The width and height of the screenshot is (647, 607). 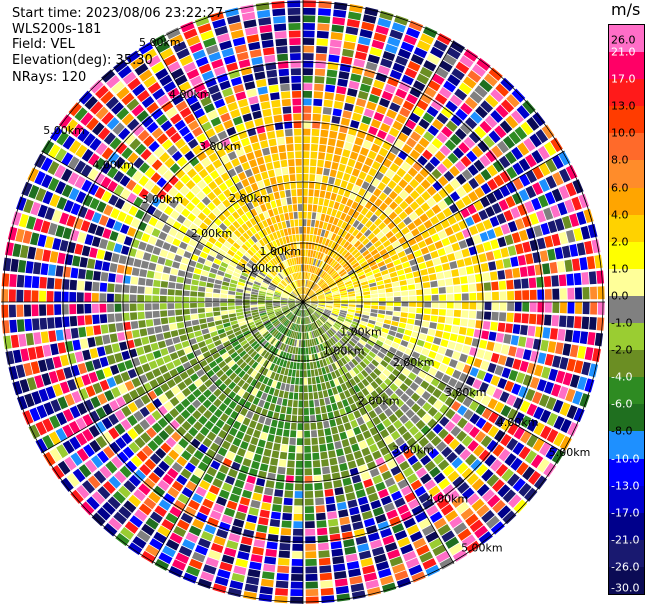 What do you see at coordinates (626, 228) in the screenshot?
I see `colorbar-segment` at bounding box center [626, 228].